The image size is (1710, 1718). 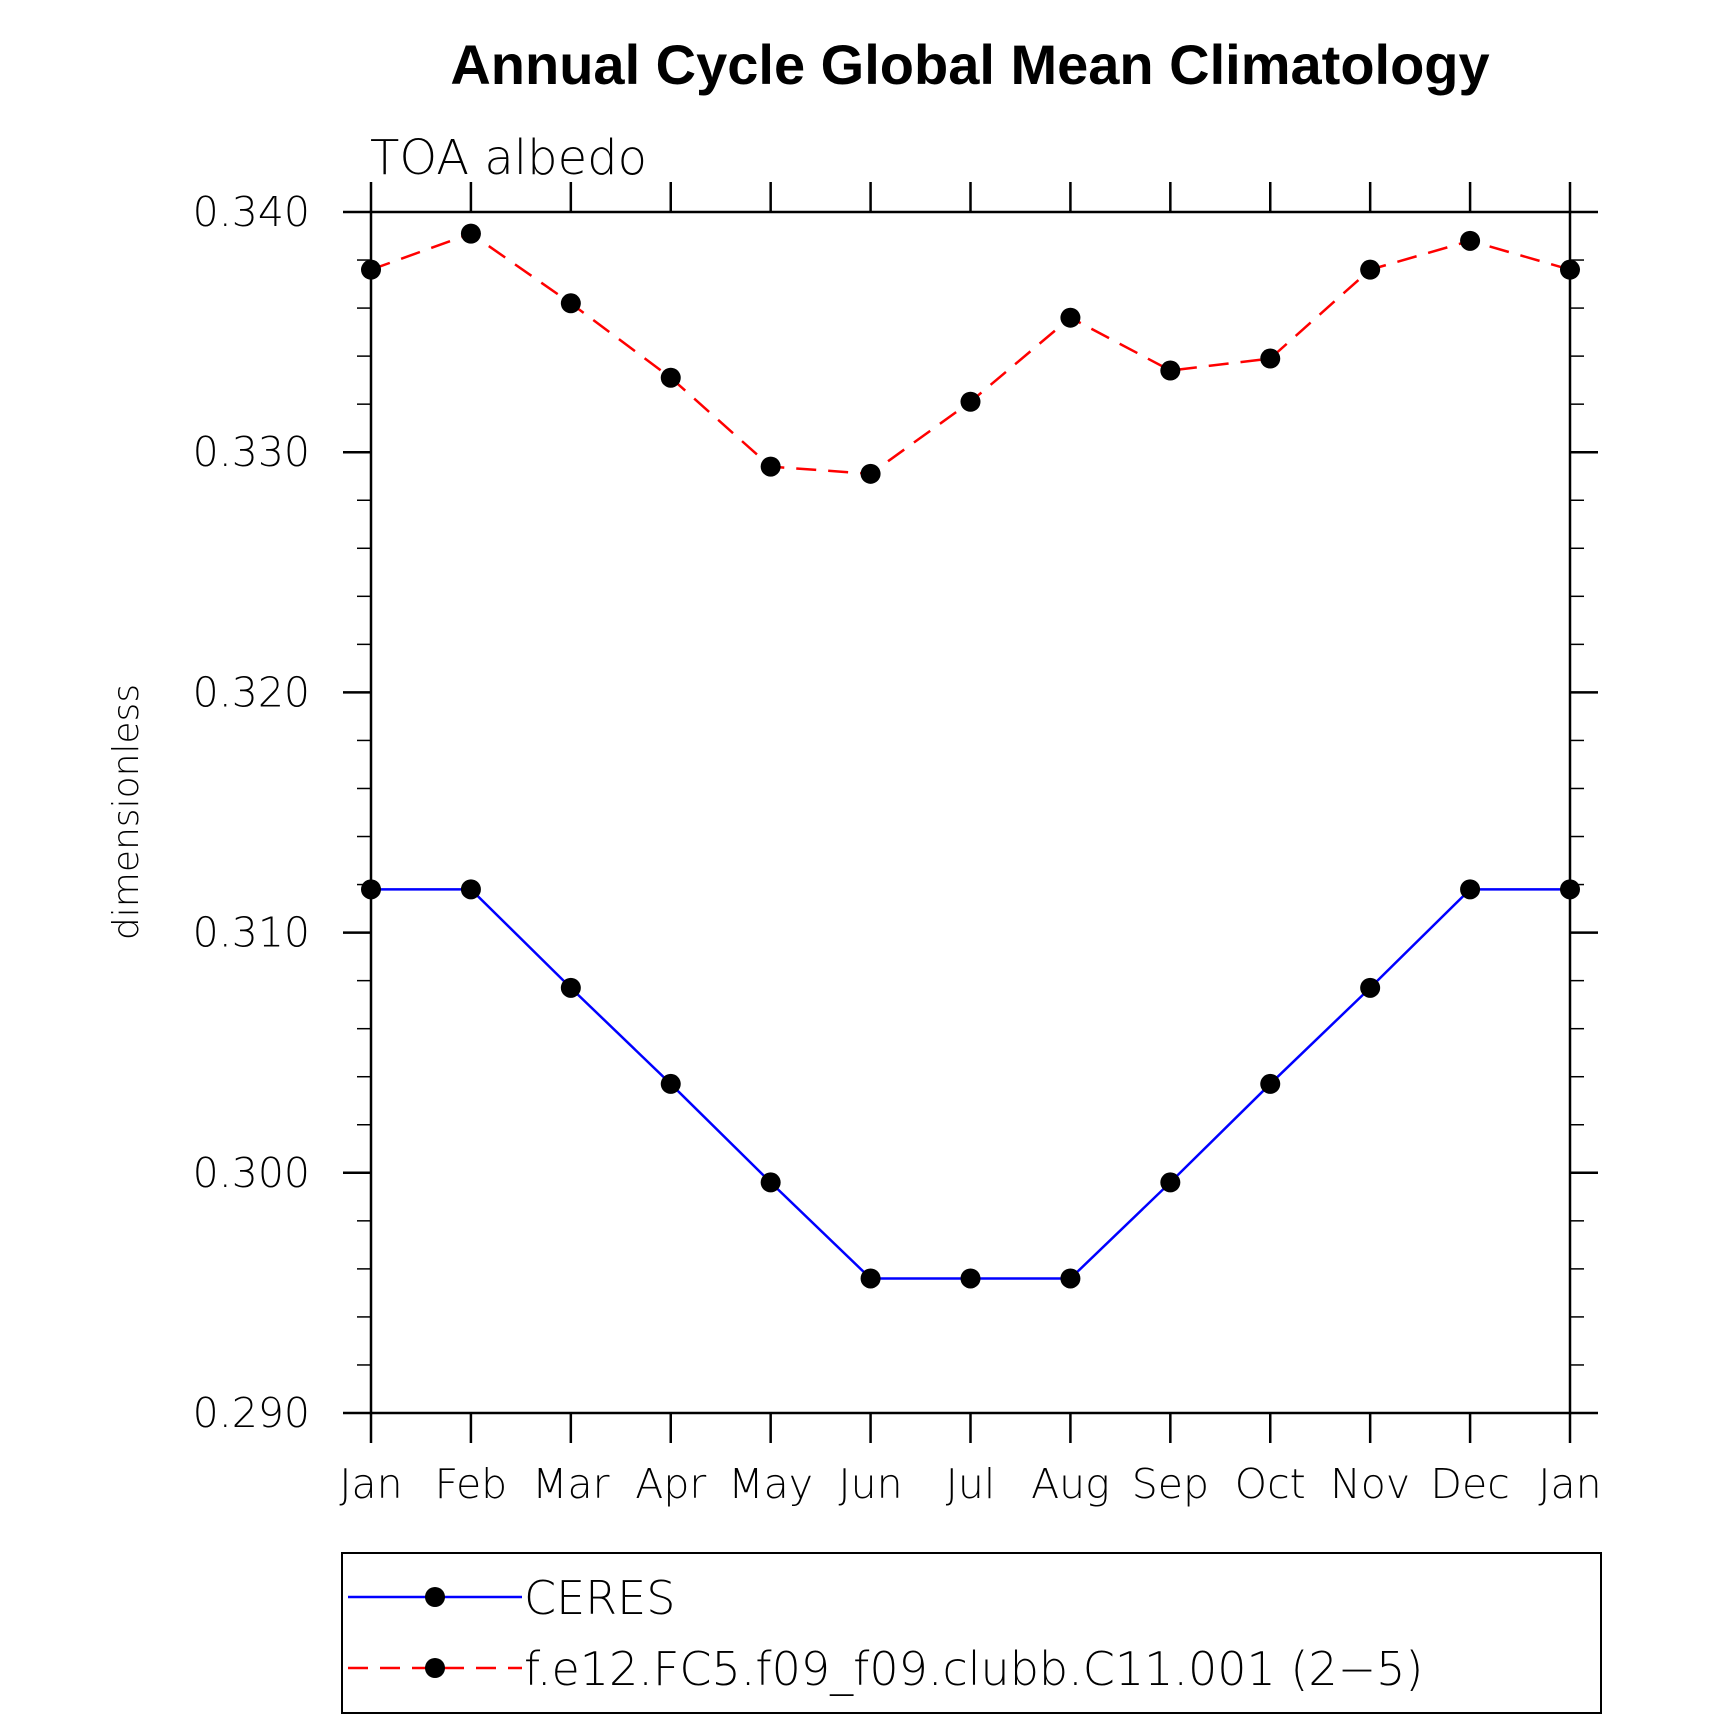 What do you see at coordinates (471, 1484) in the screenshot?
I see `x-tick-label: Feb` at bounding box center [471, 1484].